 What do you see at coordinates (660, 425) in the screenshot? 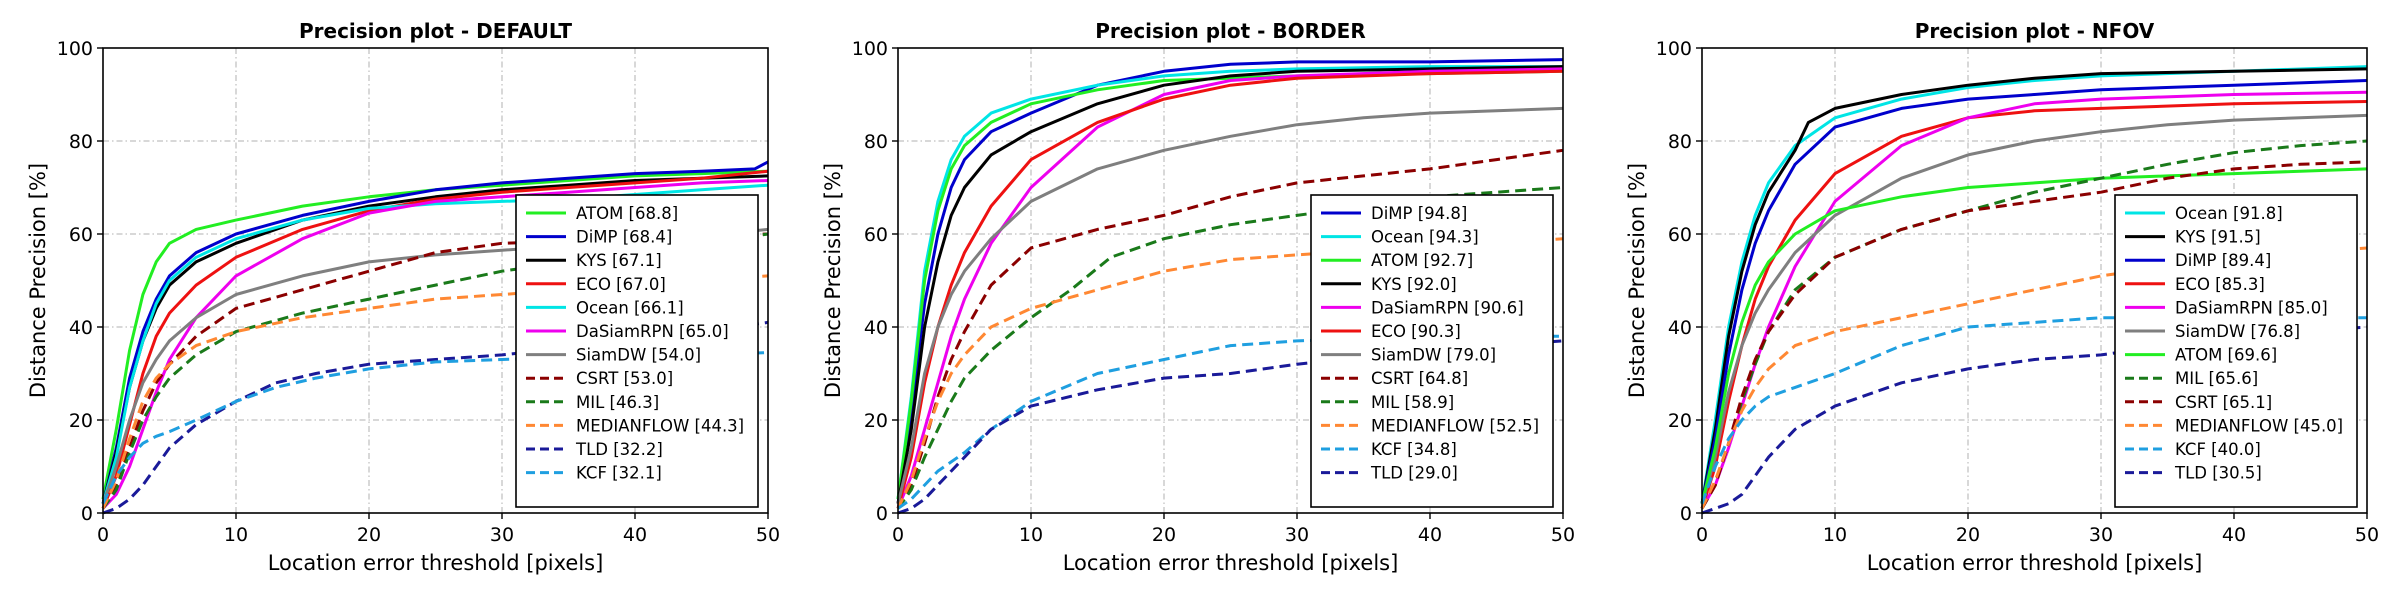
I see `legend-entry: MEDIANFLOW [44.3]` at bounding box center [660, 425].